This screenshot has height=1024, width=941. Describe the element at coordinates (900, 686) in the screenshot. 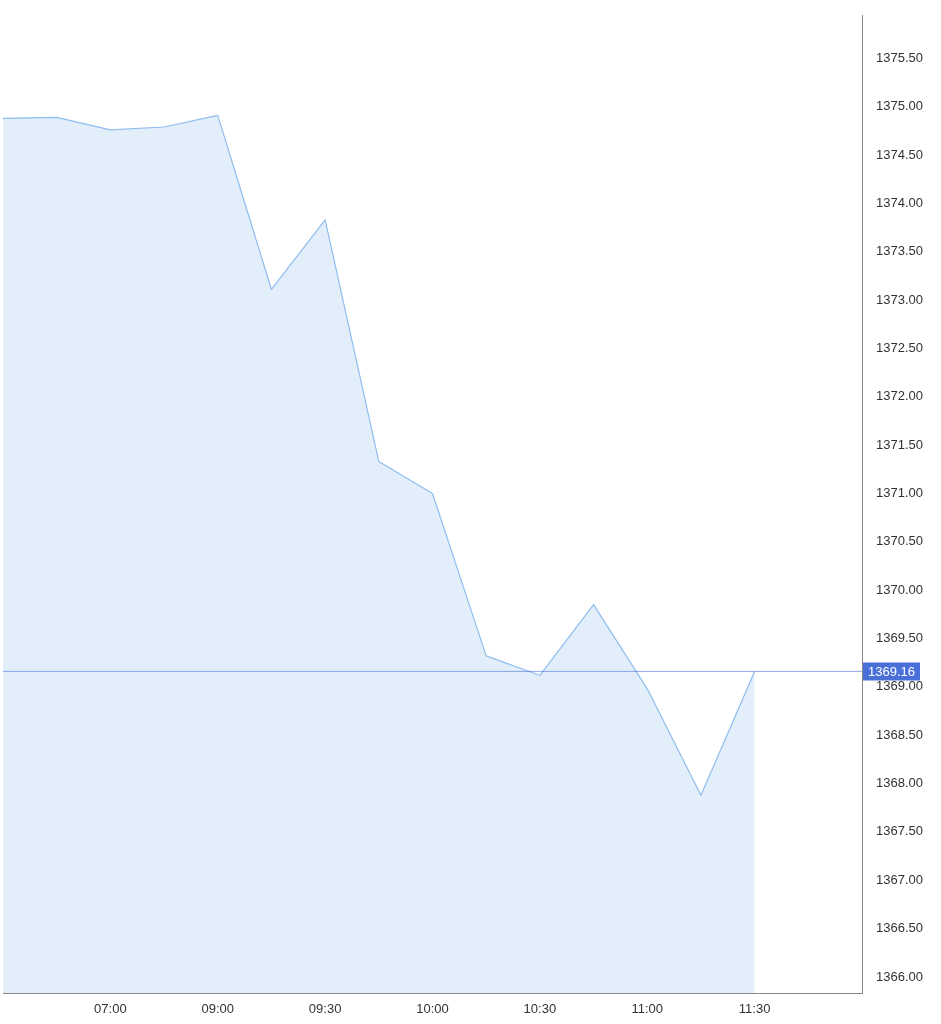

I see `y-tick-label: 1369.00` at that location.